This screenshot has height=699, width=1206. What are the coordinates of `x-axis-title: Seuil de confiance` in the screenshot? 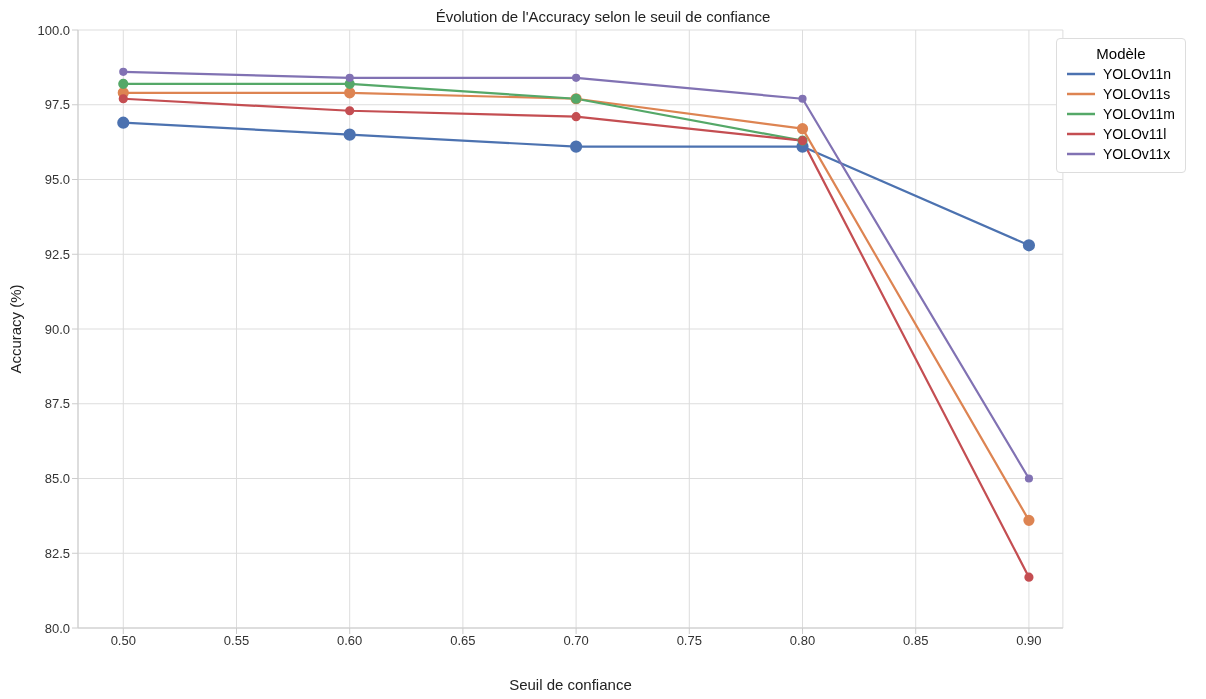 It's located at (570, 684).